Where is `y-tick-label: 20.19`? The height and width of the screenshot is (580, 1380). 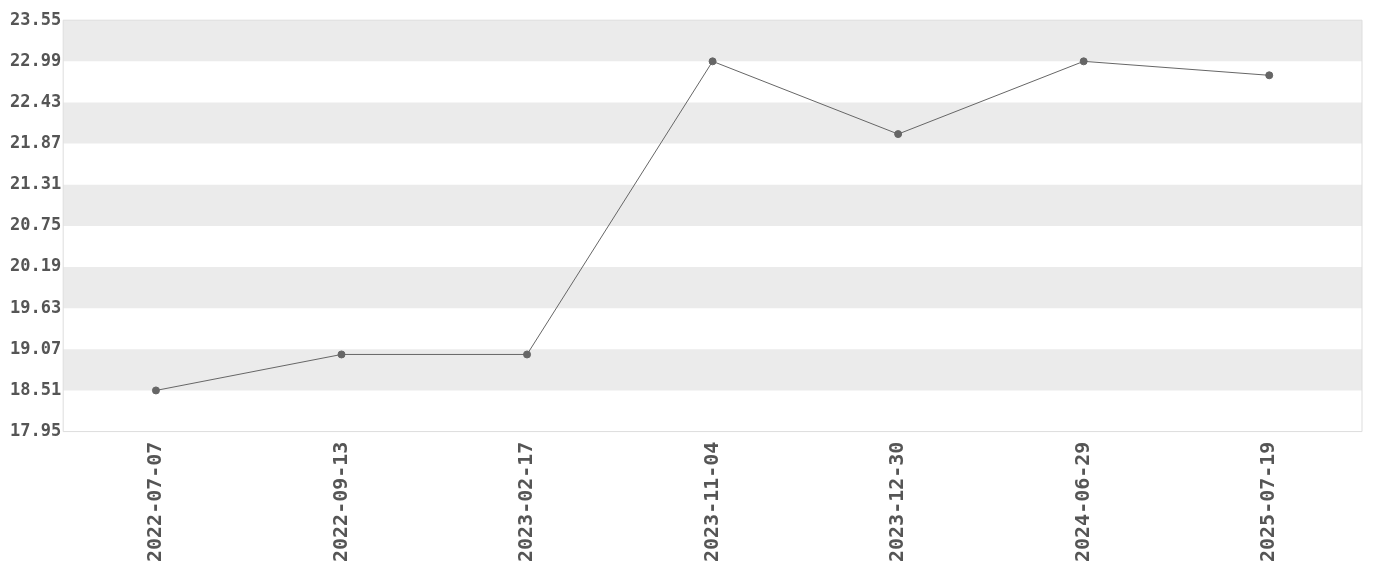
y-tick-label: 20.19 is located at coordinates (35, 265).